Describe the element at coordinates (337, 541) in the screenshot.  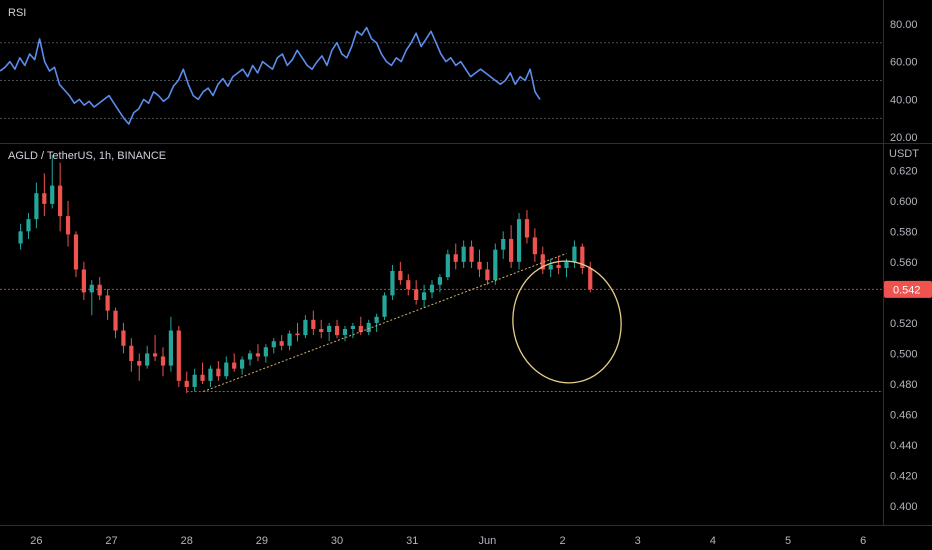
I see `time-tick-label: 30` at that location.